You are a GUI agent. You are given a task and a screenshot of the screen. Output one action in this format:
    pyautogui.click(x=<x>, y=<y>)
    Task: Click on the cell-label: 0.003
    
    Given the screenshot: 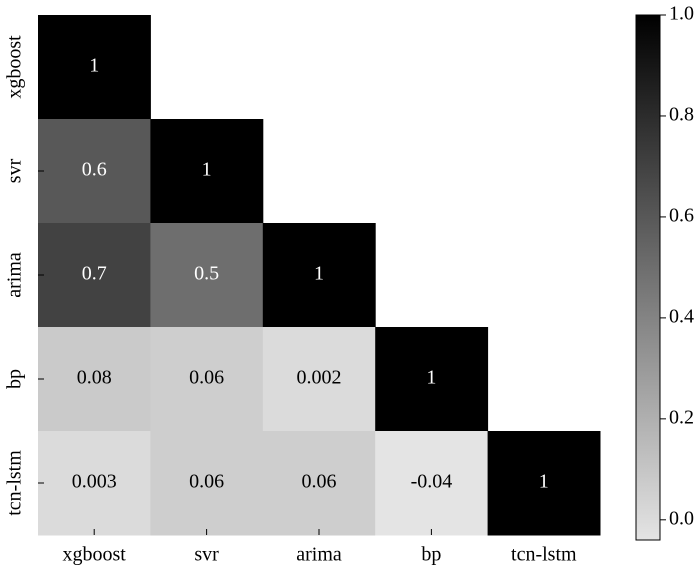 What is the action you would take?
    pyautogui.click(x=94, y=482)
    